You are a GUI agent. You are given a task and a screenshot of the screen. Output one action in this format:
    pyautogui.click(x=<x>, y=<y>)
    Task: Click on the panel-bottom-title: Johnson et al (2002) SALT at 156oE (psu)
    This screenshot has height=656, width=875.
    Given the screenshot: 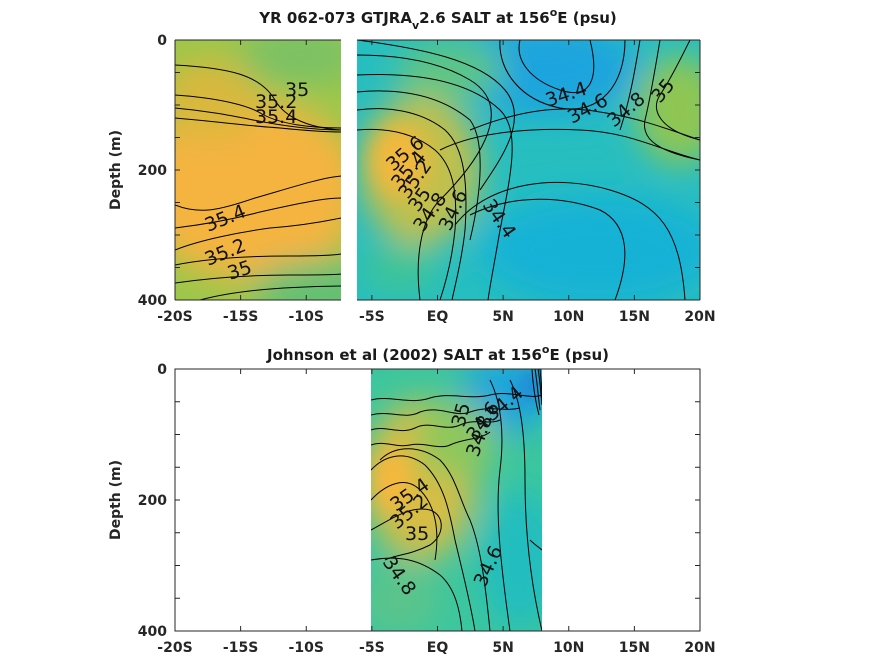 What is the action you would take?
    pyautogui.click(x=437, y=353)
    